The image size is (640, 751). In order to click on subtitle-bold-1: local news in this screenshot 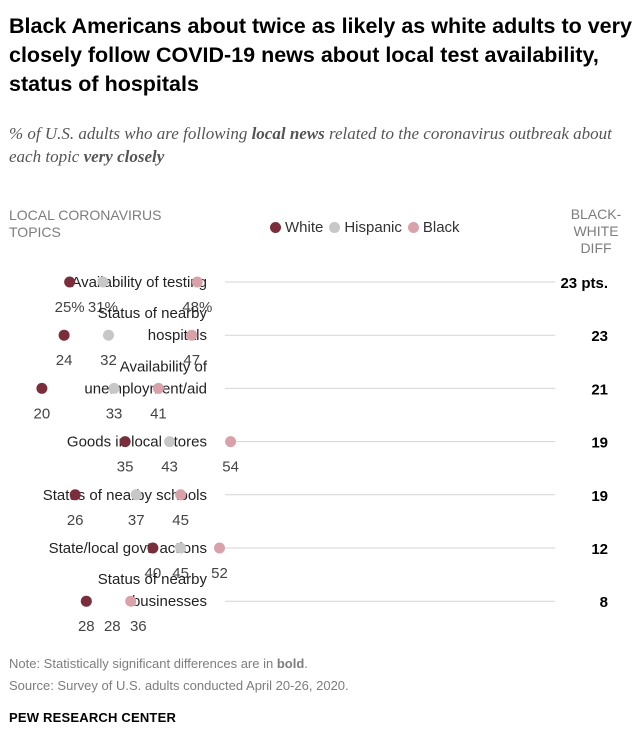, I will do `click(288, 133)`.